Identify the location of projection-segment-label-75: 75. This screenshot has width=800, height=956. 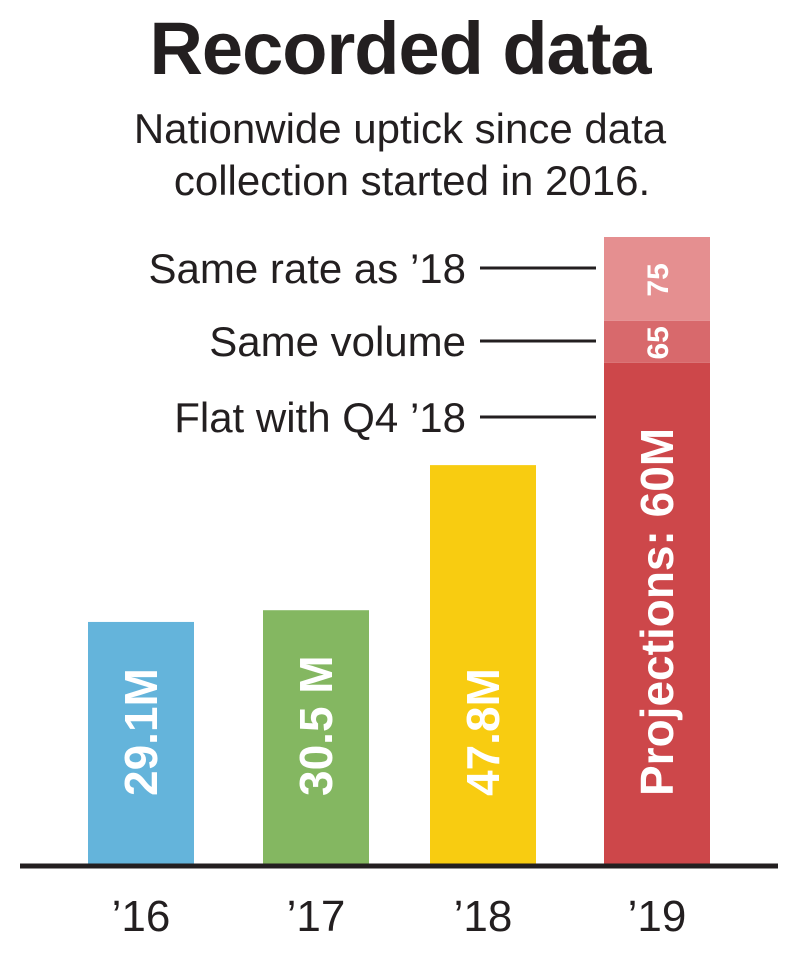
(658, 279).